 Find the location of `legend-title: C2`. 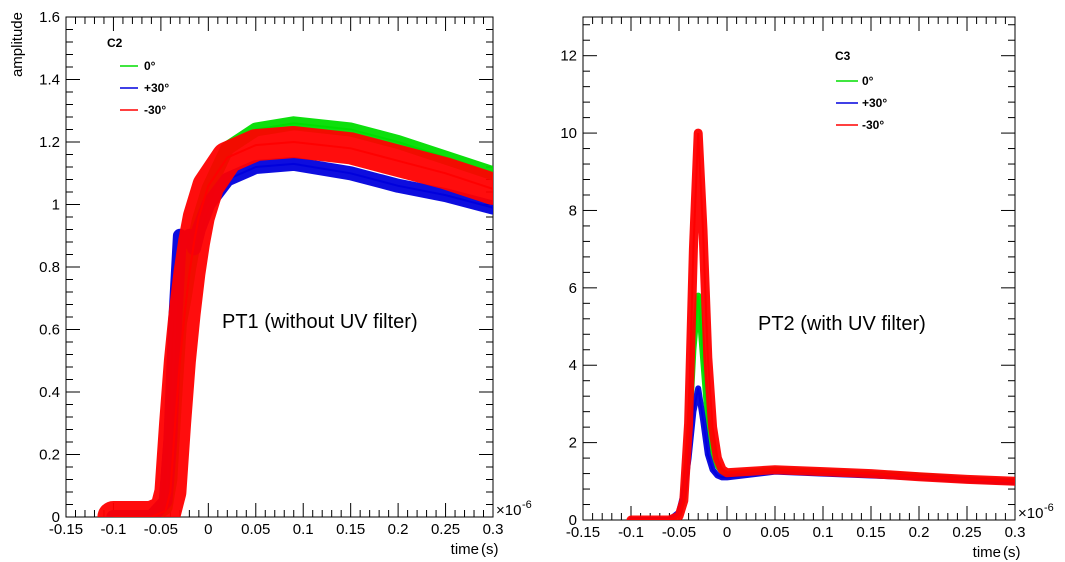

legend-title: C2 is located at coordinates (115, 43).